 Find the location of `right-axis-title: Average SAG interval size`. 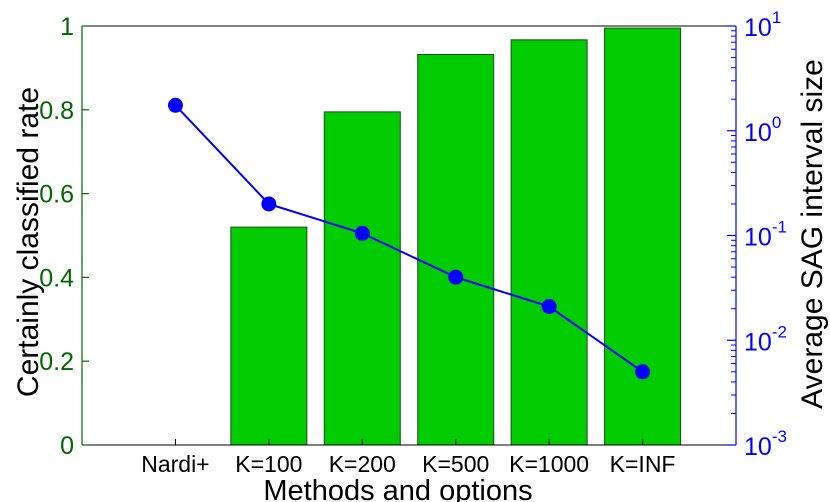

right-axis-title: Average SAG interval size is located at coordinates (812, 234).